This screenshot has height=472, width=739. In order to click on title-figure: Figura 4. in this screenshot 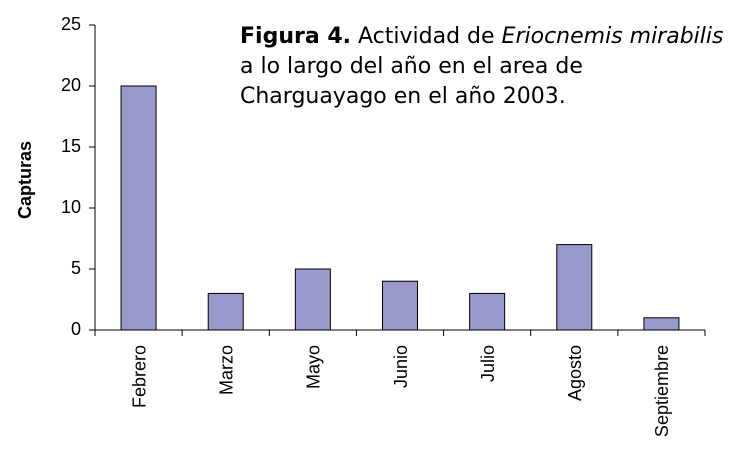, I will do `click(295, 36)`.